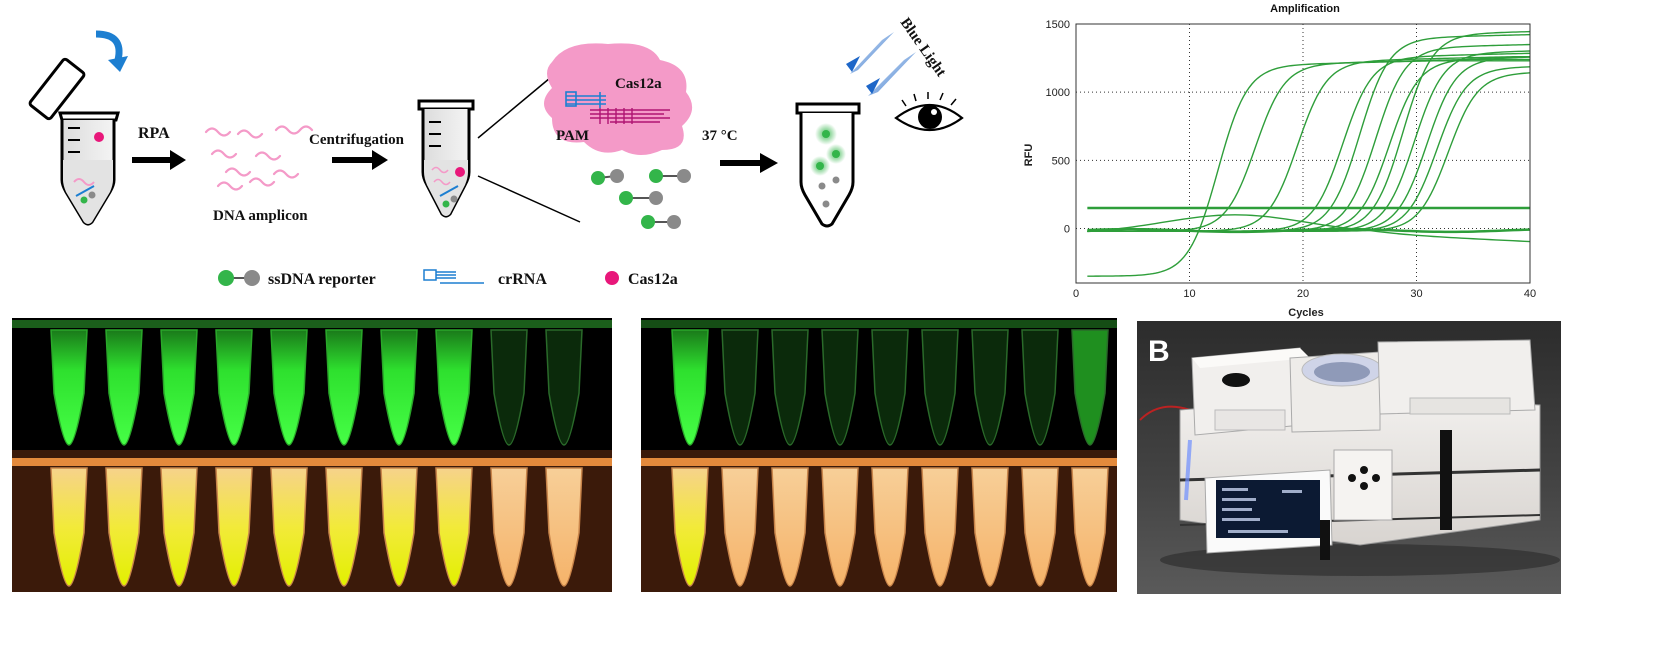 The height and width of the screenshot is (645, 1674). Describe the element at coordinates (749, 163) in the screenshot. I see `arrow-incubation` at that location.